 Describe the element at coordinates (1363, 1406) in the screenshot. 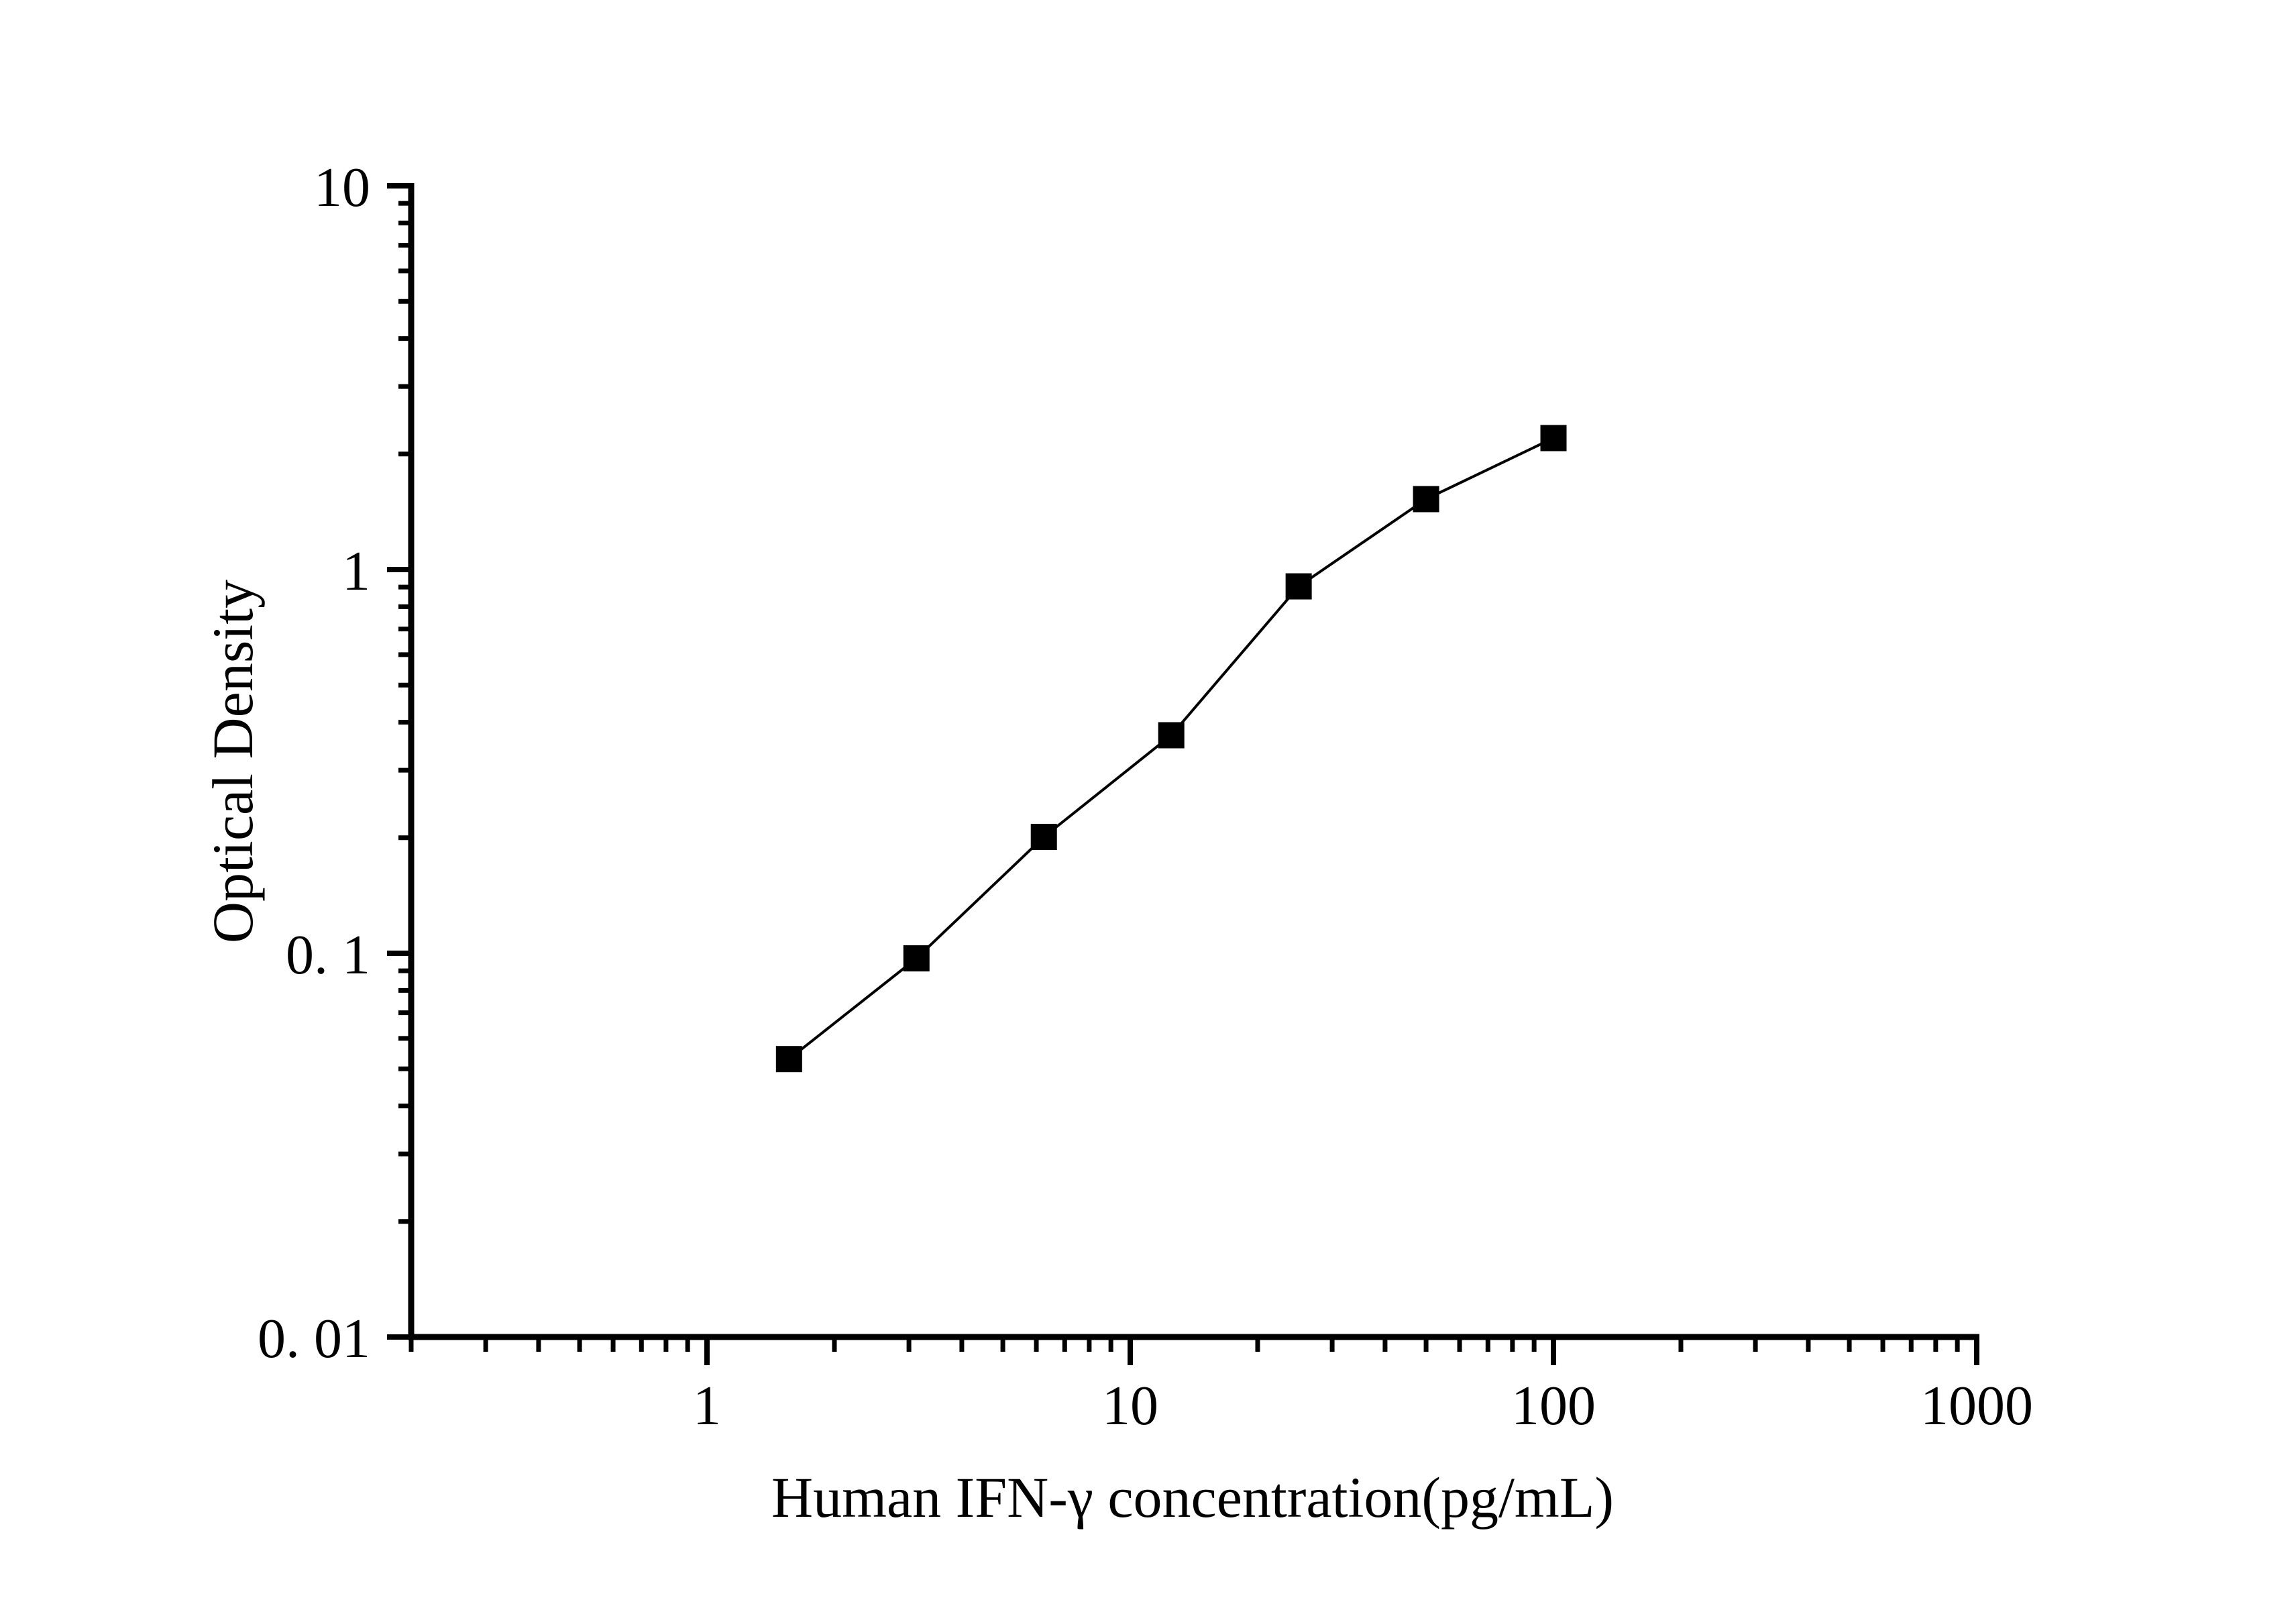

I see `x-axis-tick-labels: 1 10 100 1000` at that location.